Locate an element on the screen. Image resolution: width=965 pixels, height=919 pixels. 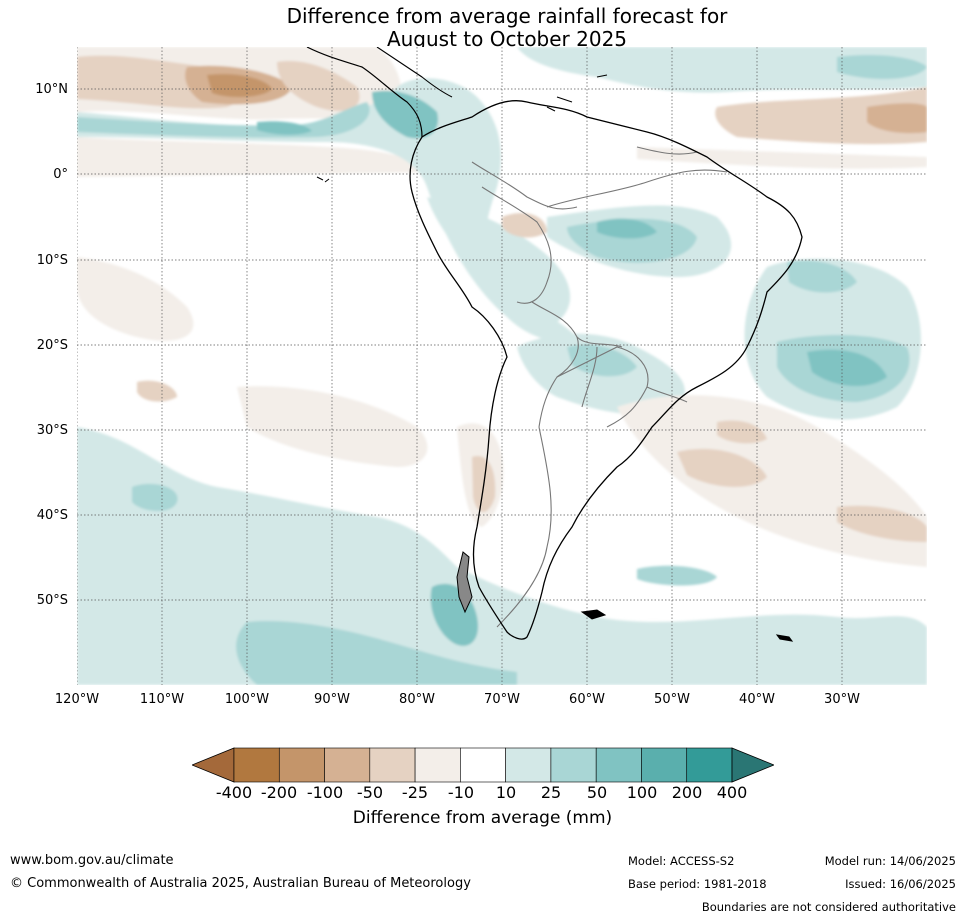
colorbar-label: Difference from average (mm) is located at coordinates (482, 818).